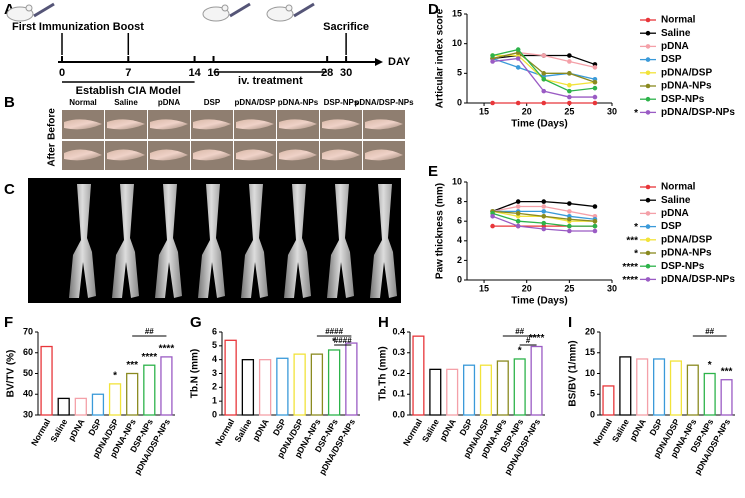  Describe the element at coordinates (539, 124) in the screenshot. I see `x-axis-label: Time (Days)` at that location.